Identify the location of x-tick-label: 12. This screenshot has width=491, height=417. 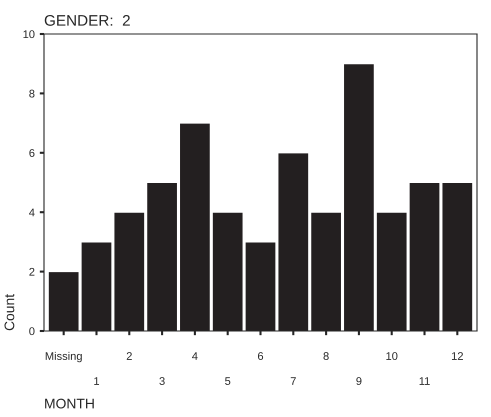
(457, 356).